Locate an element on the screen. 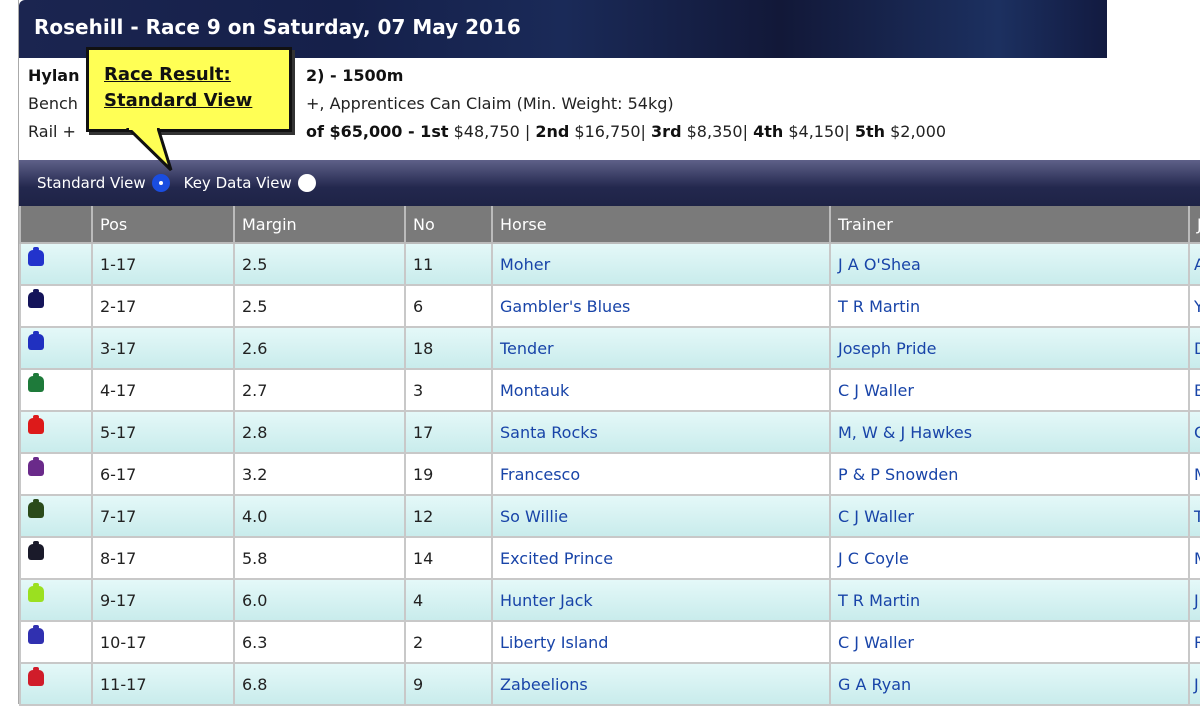 The height and width of the screenshot is (706, 1200). no-cell: 4 is located at coordinates (448, 600).